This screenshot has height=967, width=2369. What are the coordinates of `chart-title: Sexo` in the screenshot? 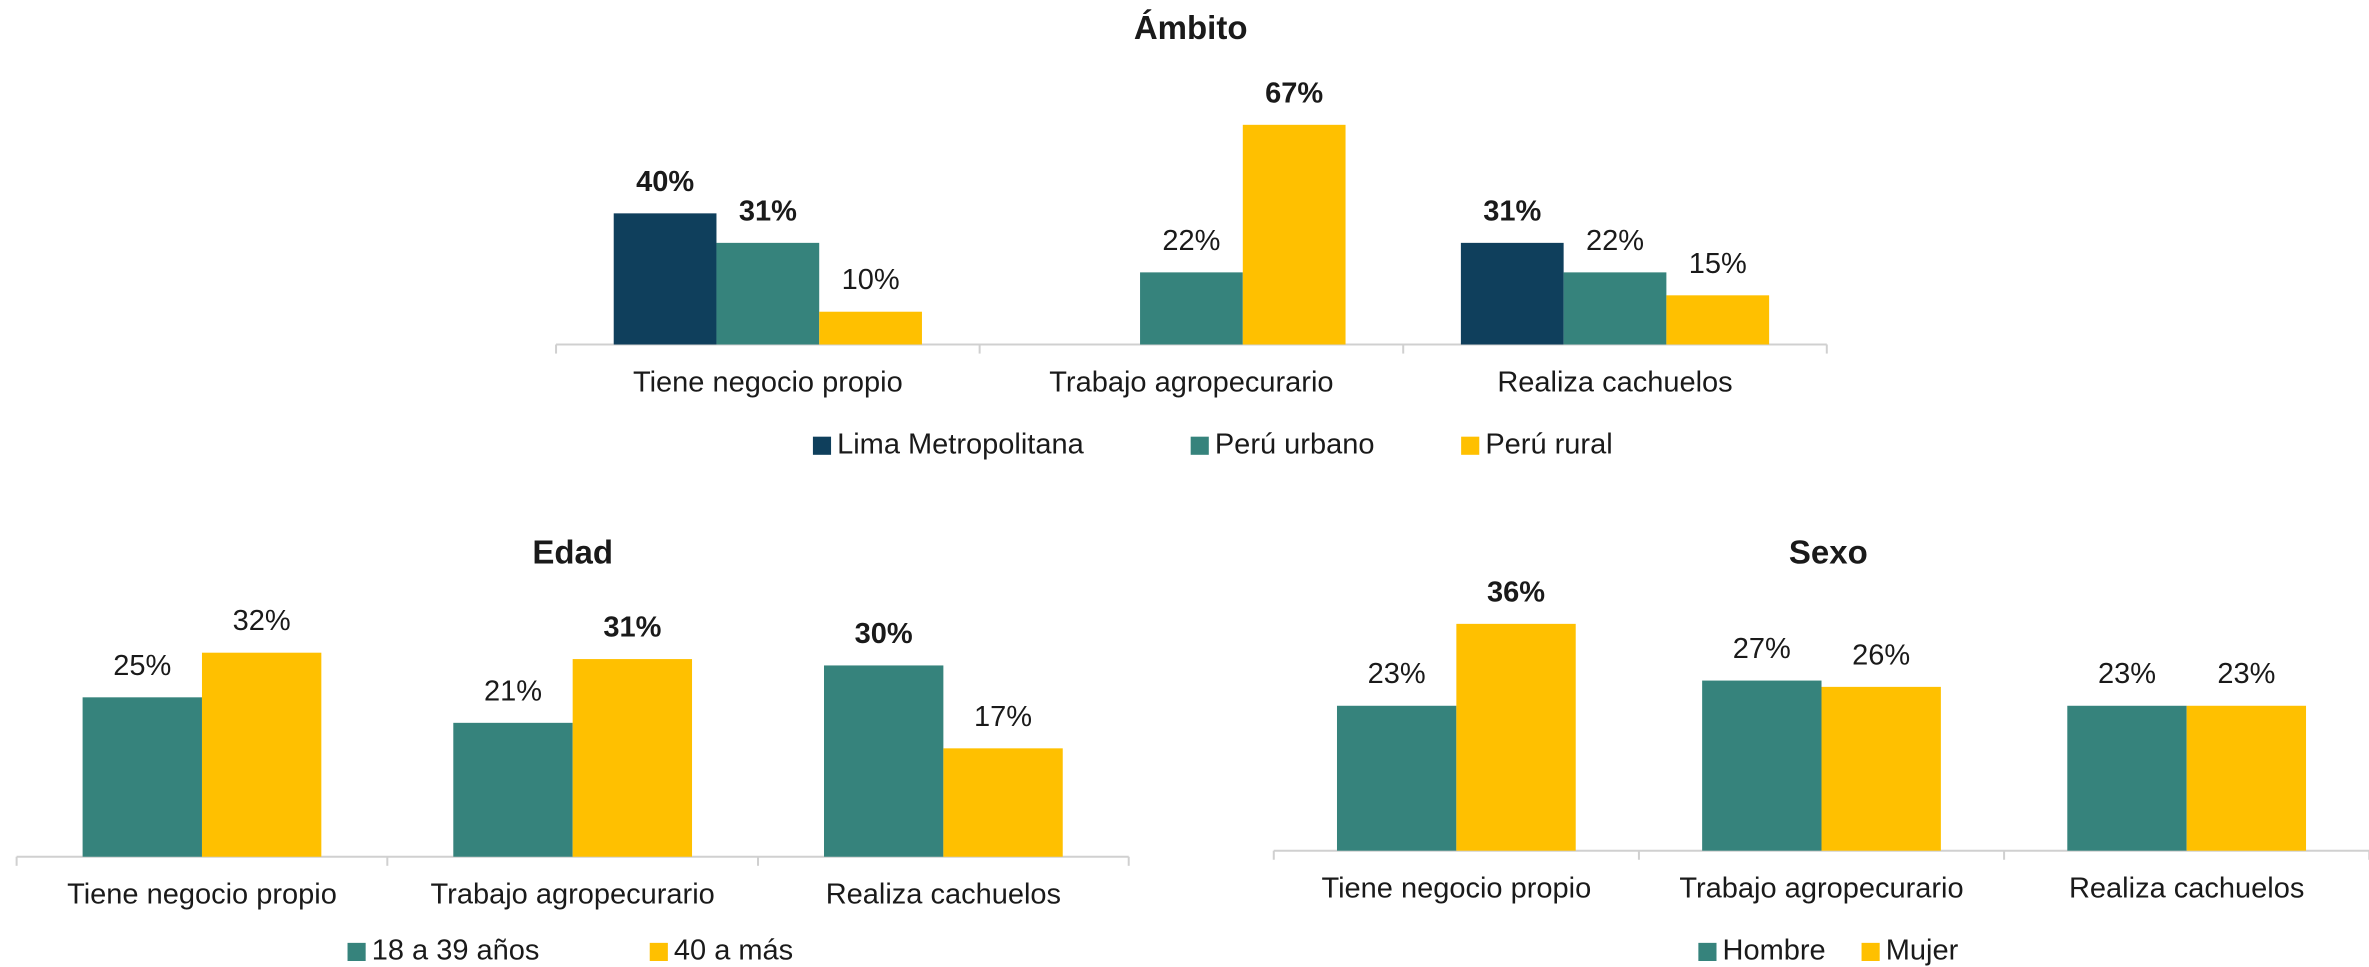 It's located at (1828, 551).